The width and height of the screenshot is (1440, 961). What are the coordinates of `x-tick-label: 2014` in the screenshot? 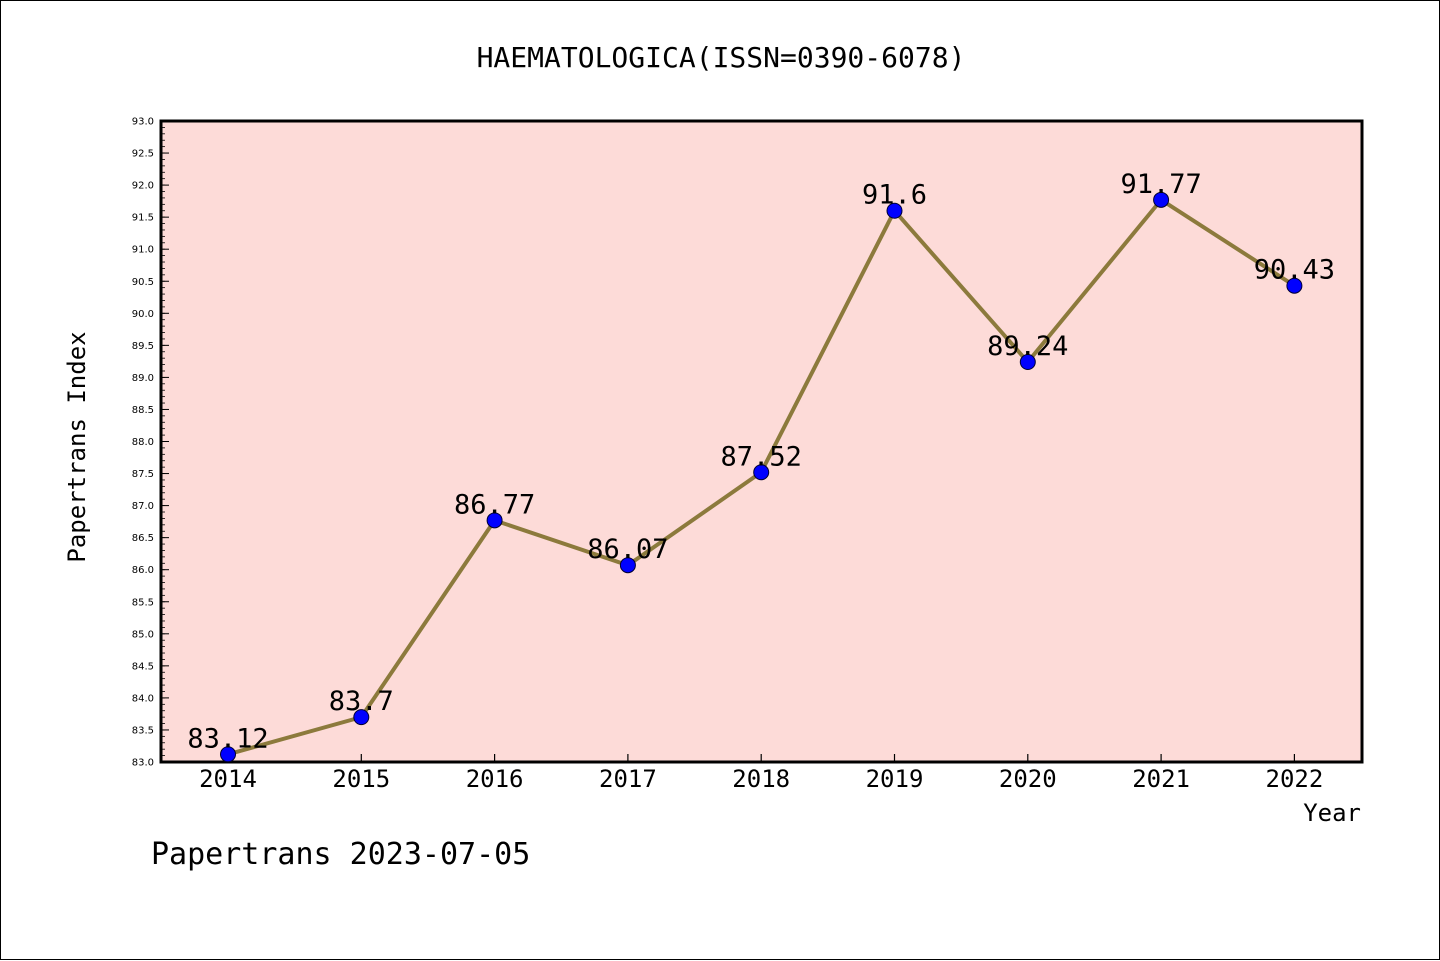 It's located at (228, 779).